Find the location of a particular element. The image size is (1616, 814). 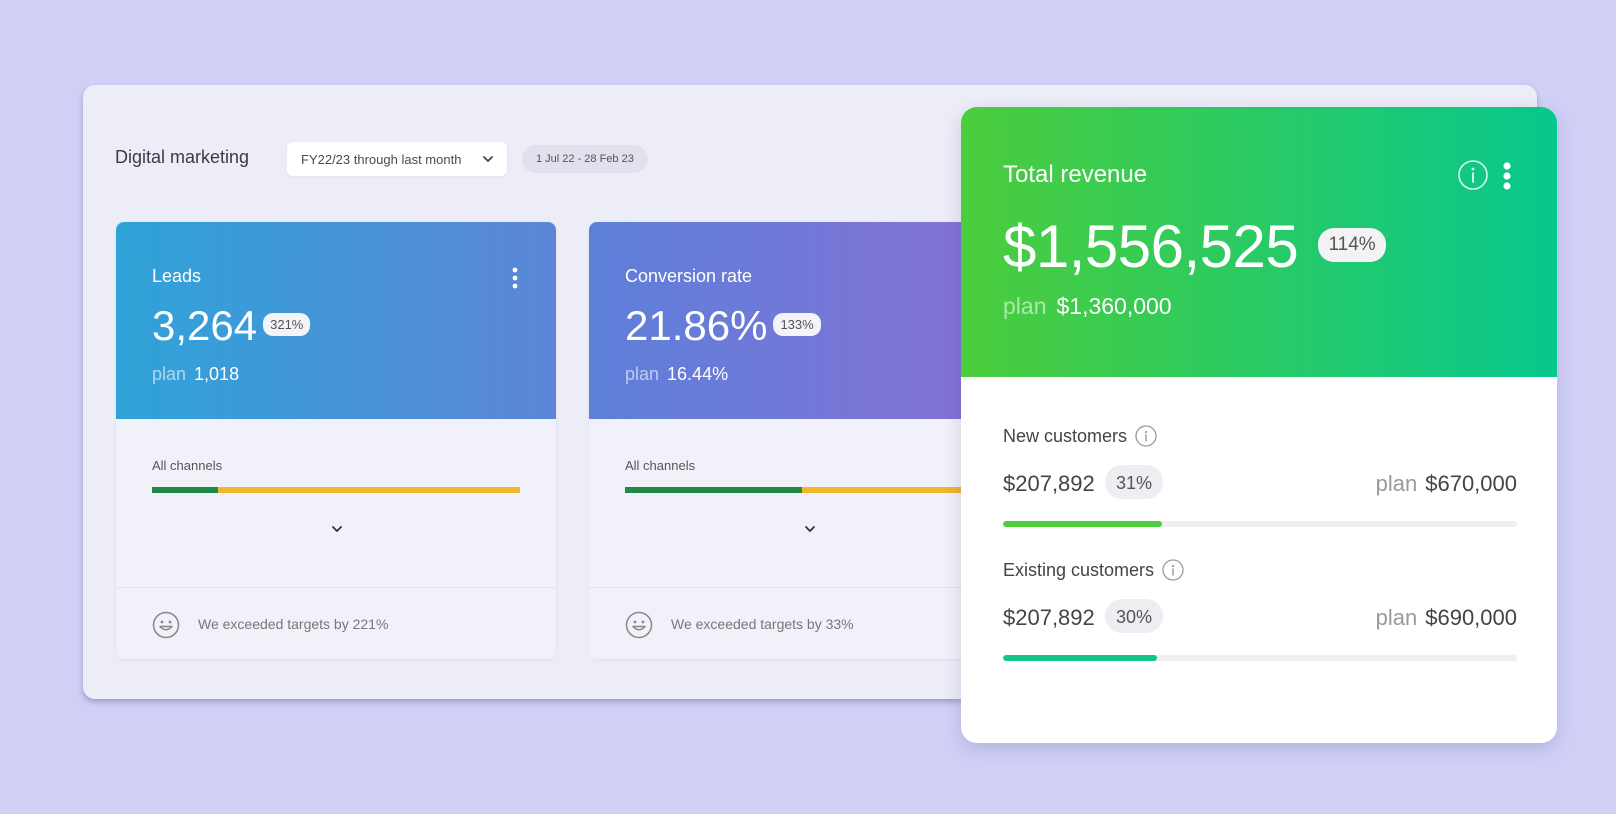

conversion-channel-bar is located at coordinates (809, 490).